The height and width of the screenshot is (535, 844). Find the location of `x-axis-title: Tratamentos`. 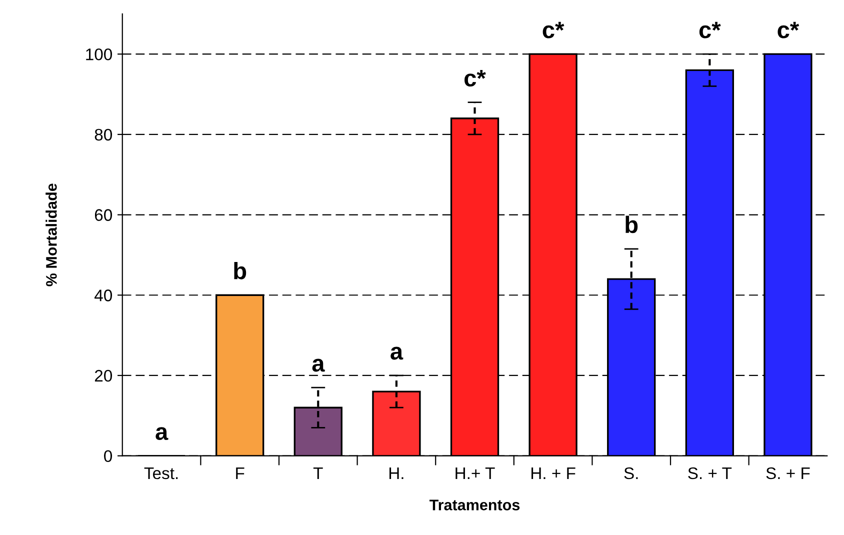

x-axis-title: Tratamentos is located at coordinates (475, 505).